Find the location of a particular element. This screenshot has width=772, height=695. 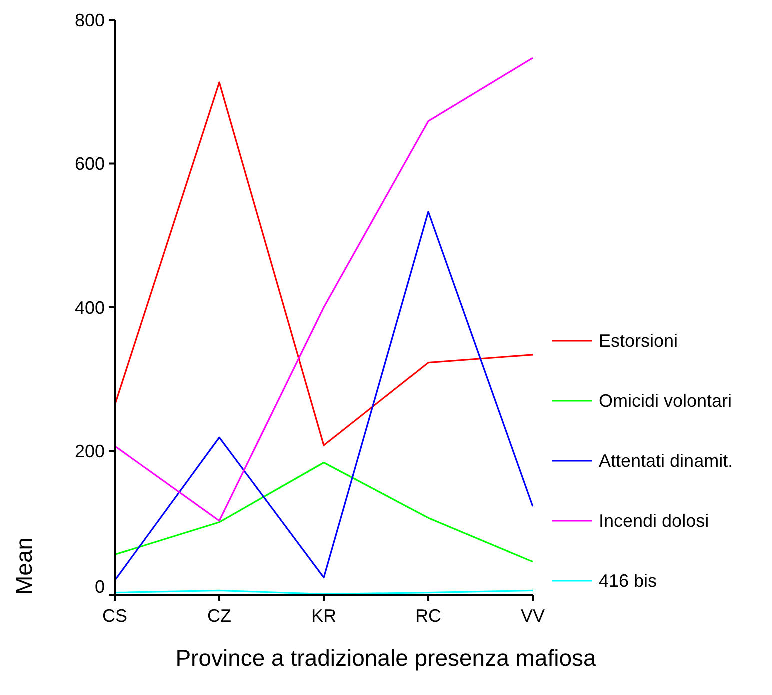

x-tick-label: CZ is located at coordinates (220, 616).